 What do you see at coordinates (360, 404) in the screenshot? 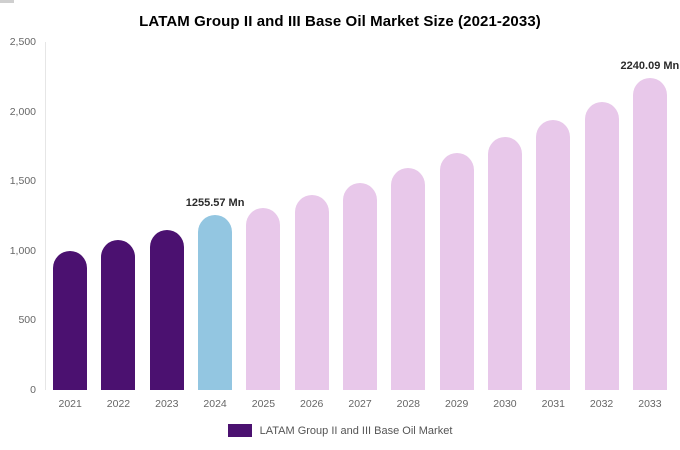
I see `x-axis-label-2027: 2027` at bounding box center [360, 404].